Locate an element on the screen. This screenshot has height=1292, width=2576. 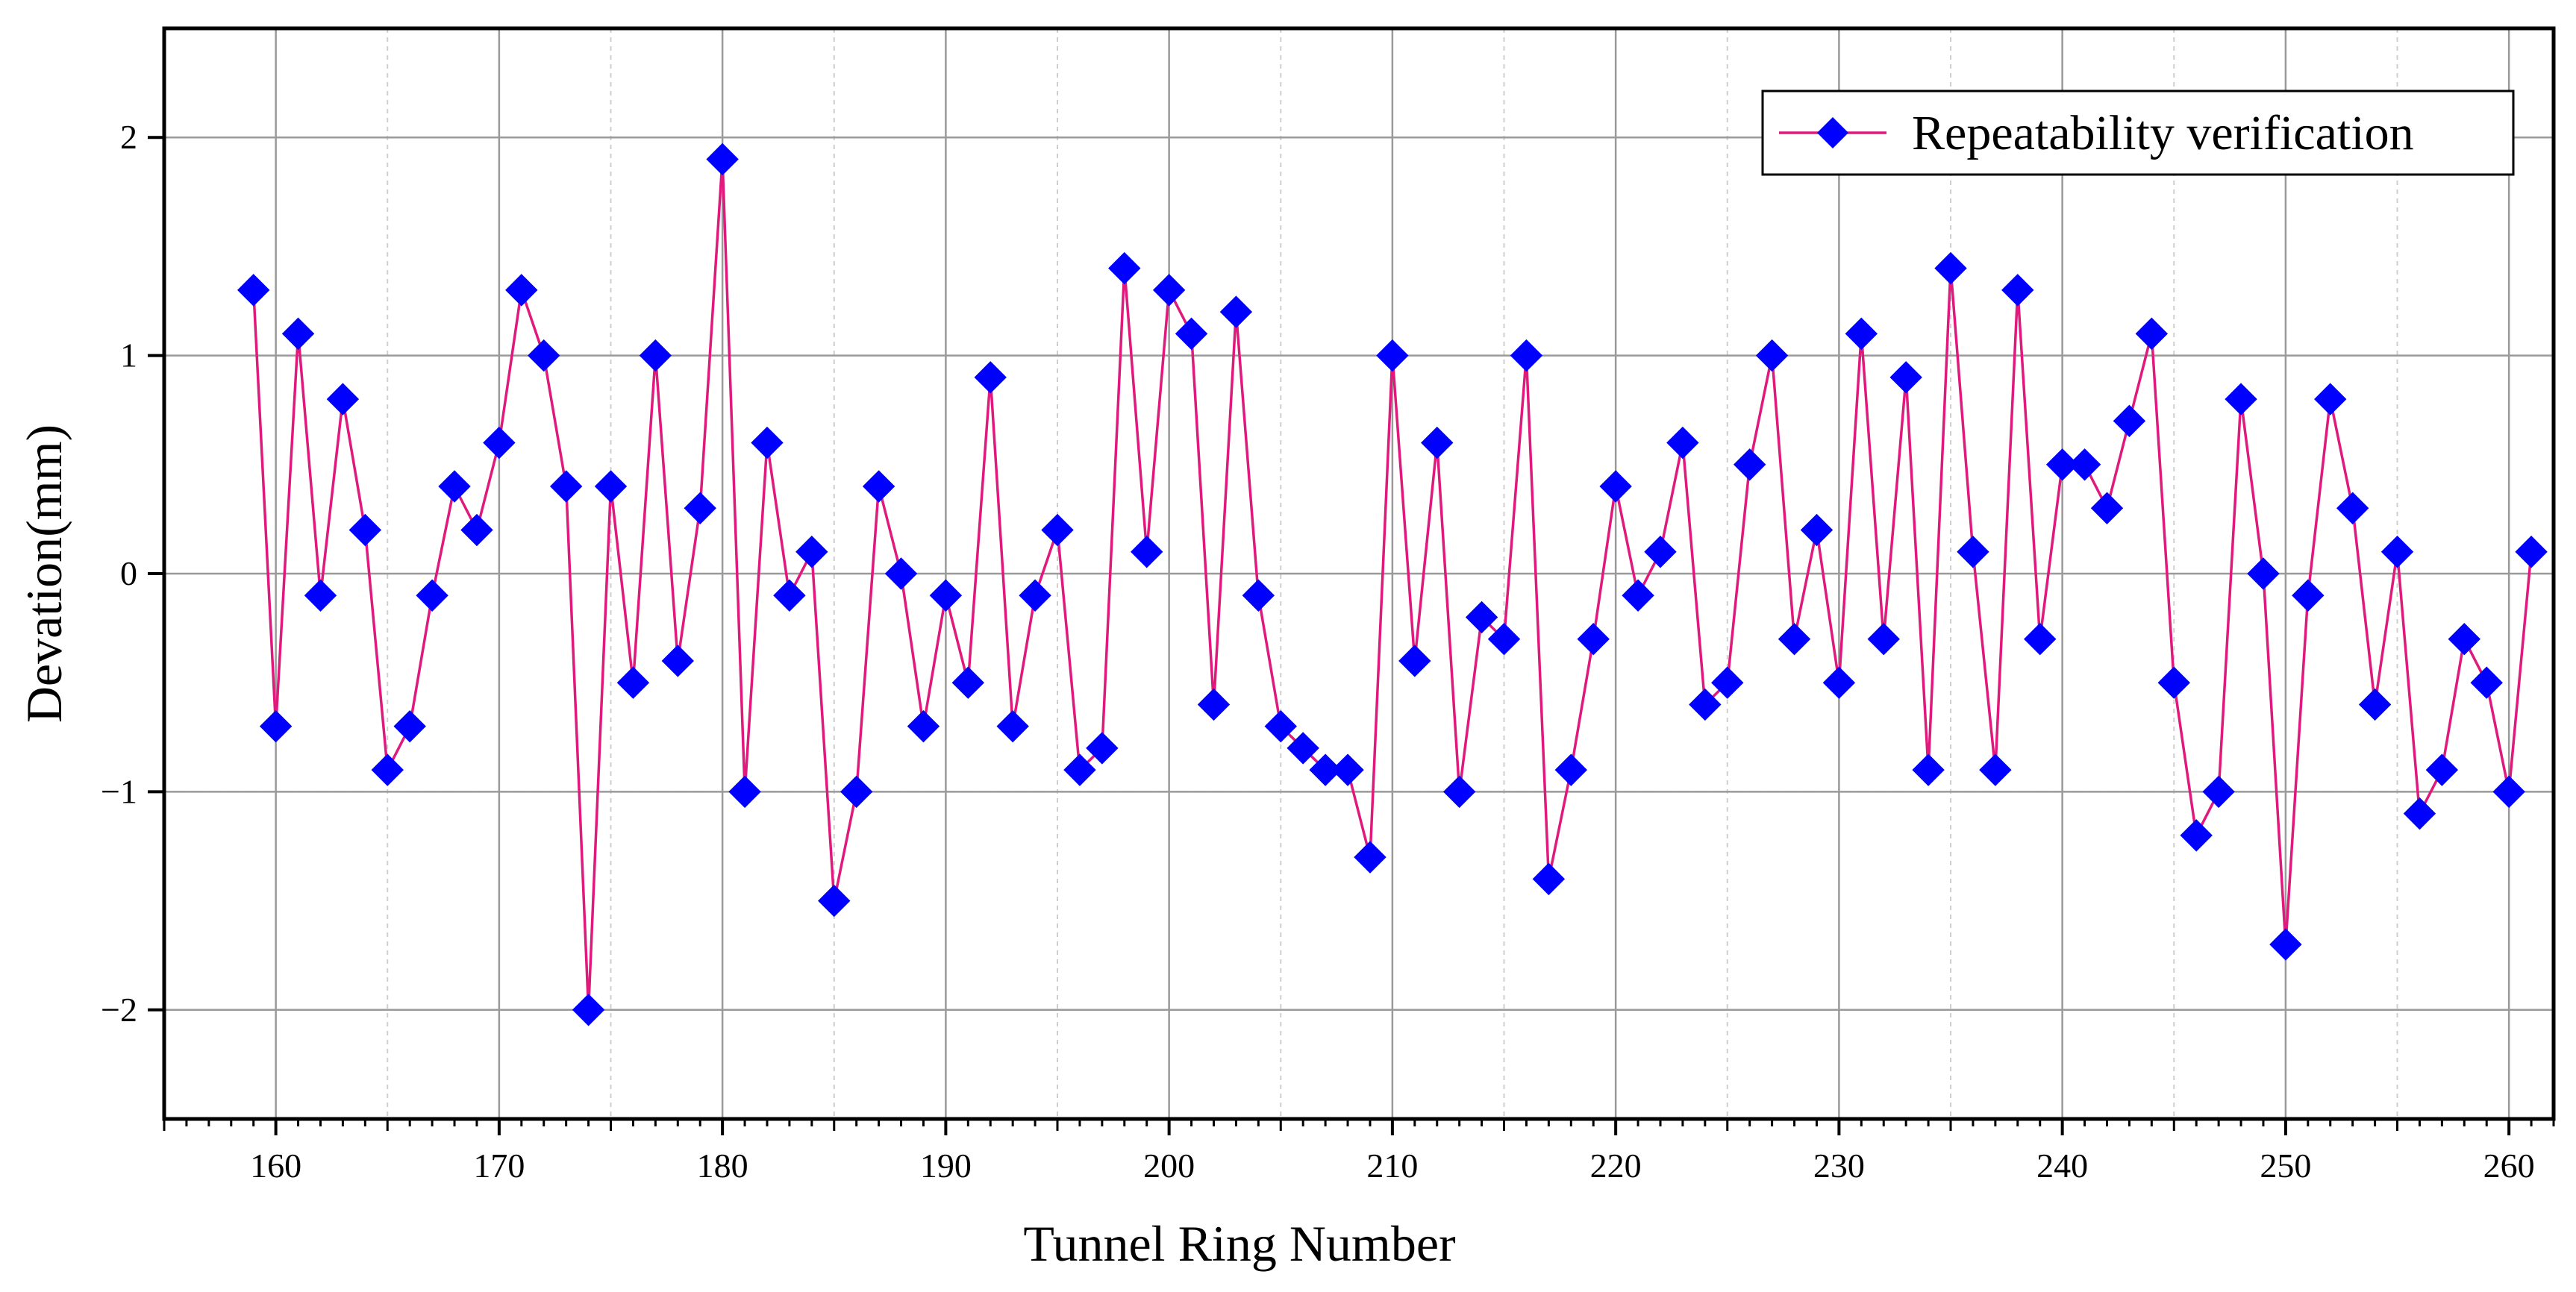
x-tick-label: 240 is located at coordinates (2062, 1166).